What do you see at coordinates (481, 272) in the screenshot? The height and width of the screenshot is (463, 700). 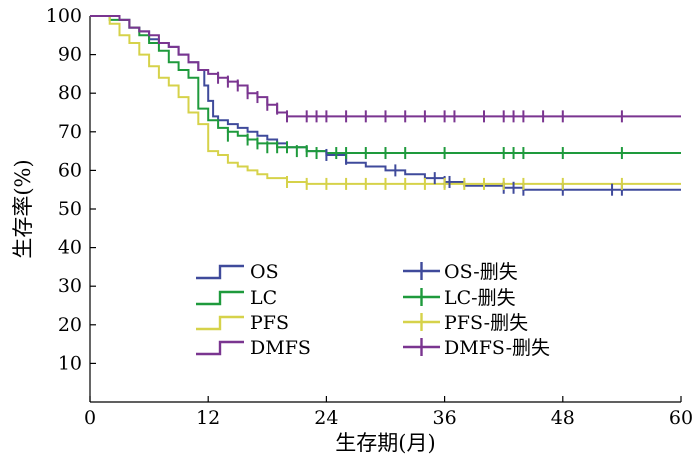 I see `legend-censor-label-os: OS-删失` at bounding box center [481, 272].